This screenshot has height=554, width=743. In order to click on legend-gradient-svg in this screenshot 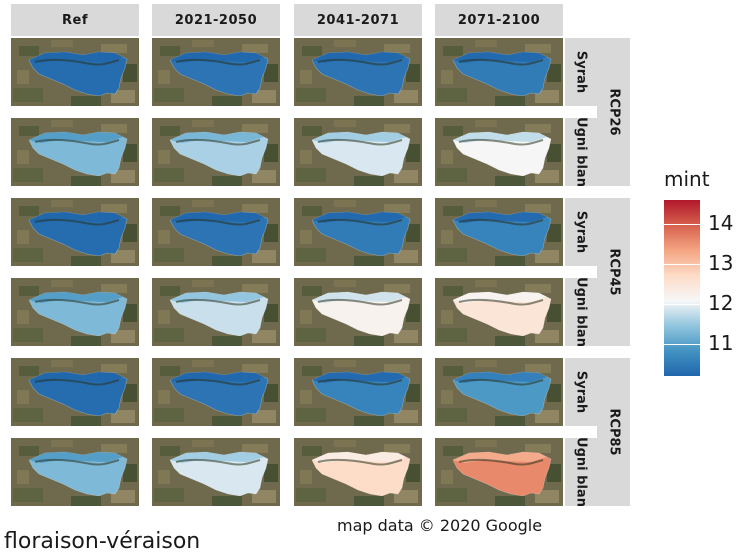, I will do `click(682, 288)`.